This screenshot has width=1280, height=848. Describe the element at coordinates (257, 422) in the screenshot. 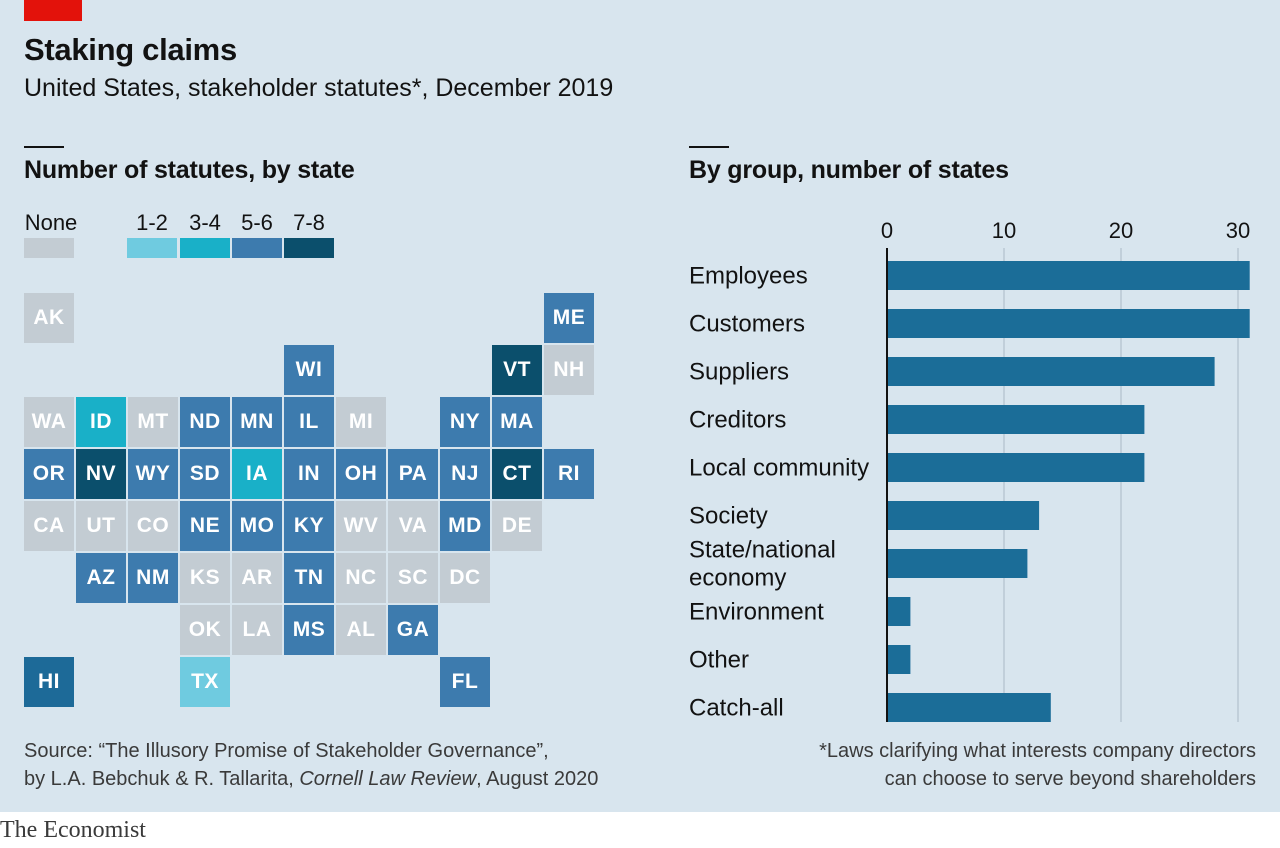

I see `state-tile-mn: MN` at that location.